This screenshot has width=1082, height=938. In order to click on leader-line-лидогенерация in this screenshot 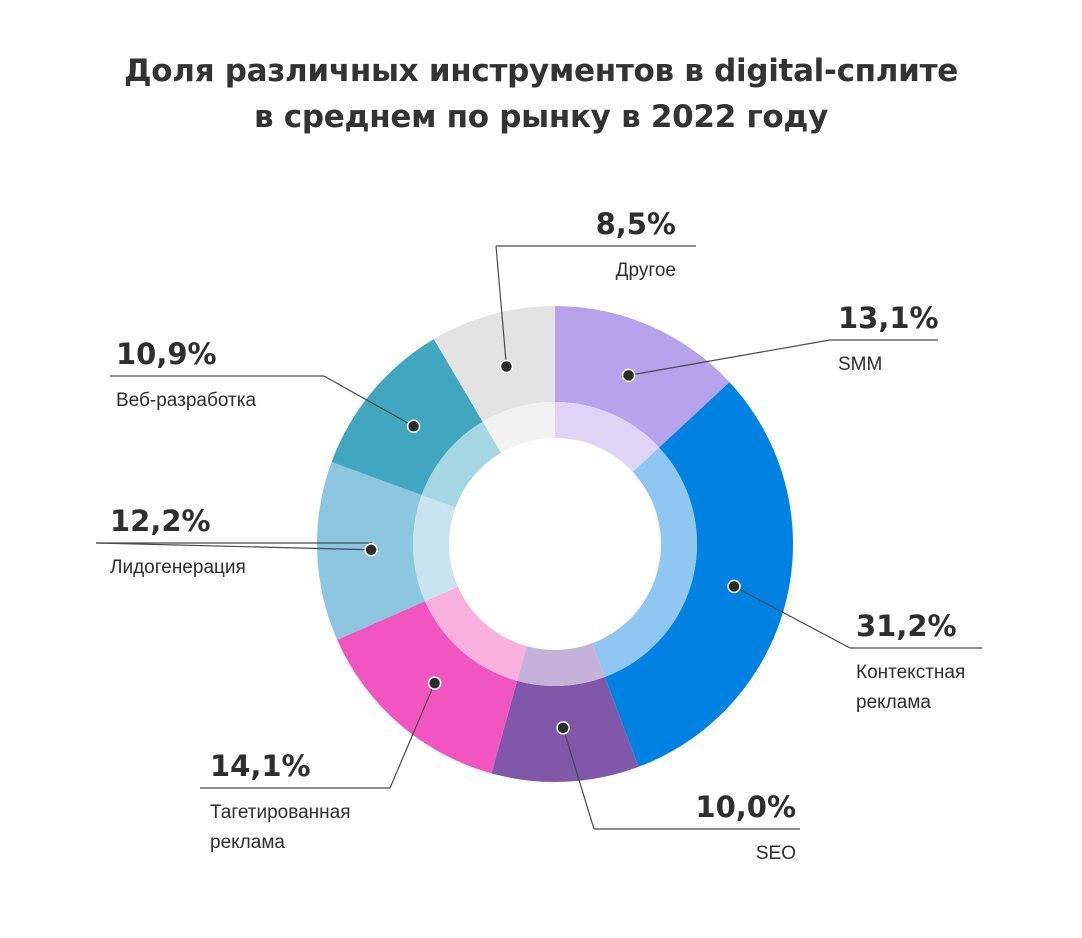, I will do `click(233, 546)`.